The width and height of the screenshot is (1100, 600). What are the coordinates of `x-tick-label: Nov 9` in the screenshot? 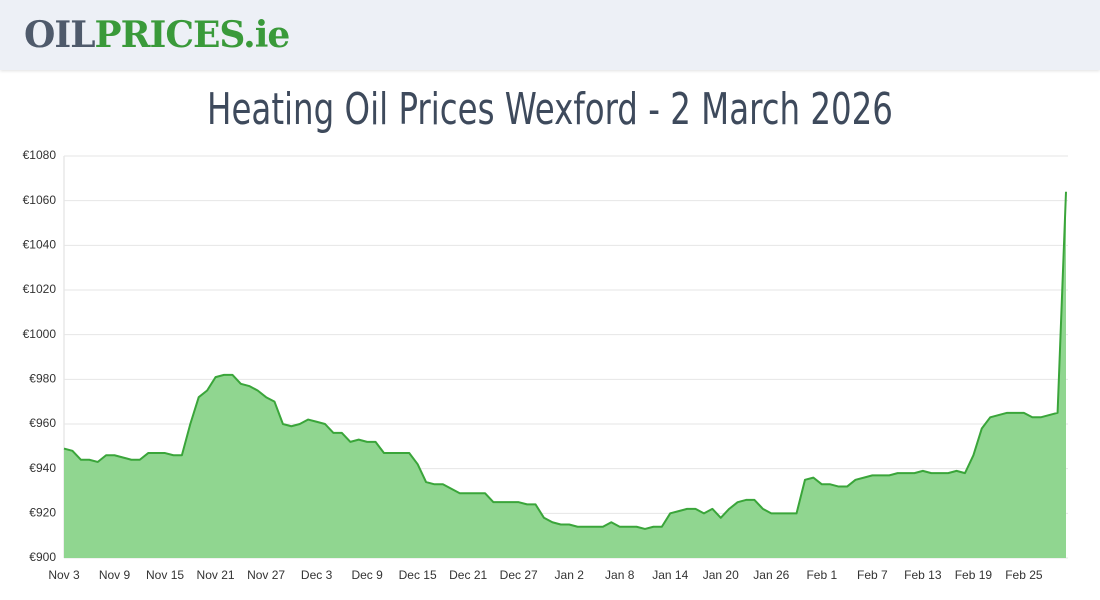 It's located at (115, 575).